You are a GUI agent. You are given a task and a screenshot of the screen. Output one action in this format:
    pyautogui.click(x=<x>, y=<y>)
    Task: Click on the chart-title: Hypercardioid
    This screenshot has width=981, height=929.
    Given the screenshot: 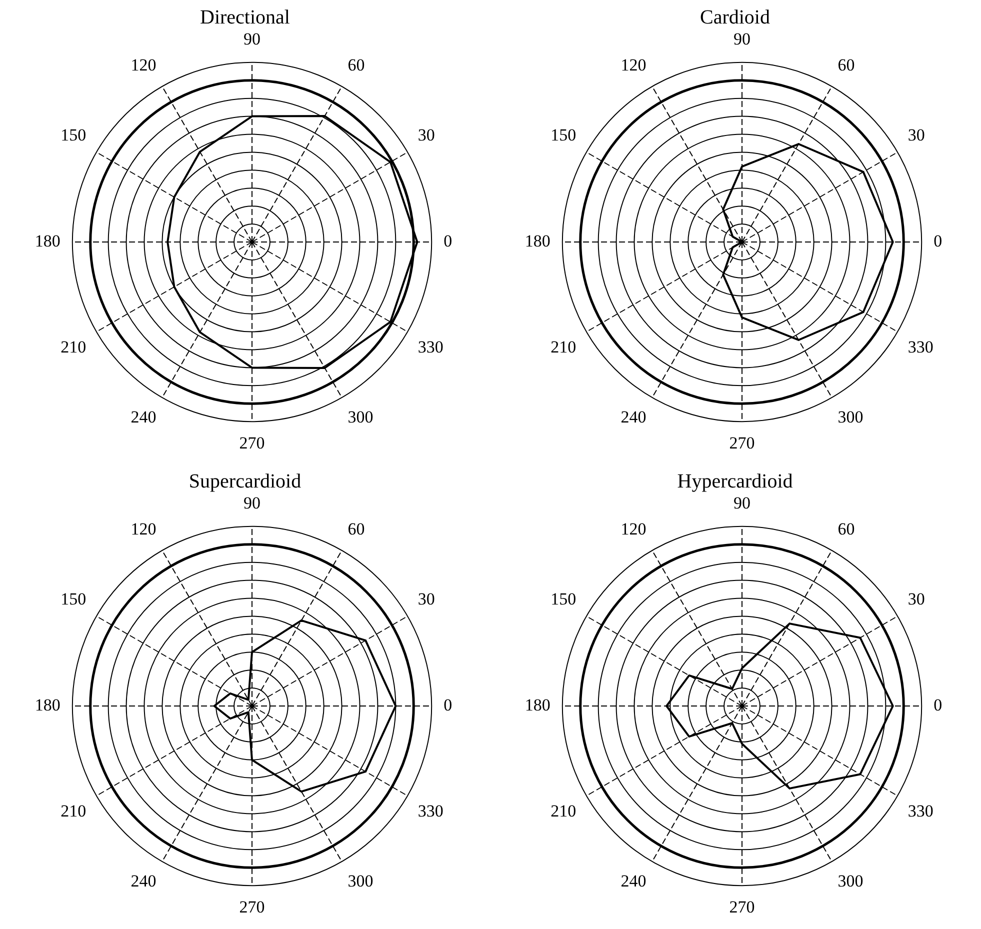 What is the action you would take?
    pyautogui.click(x=735, y=481)
    